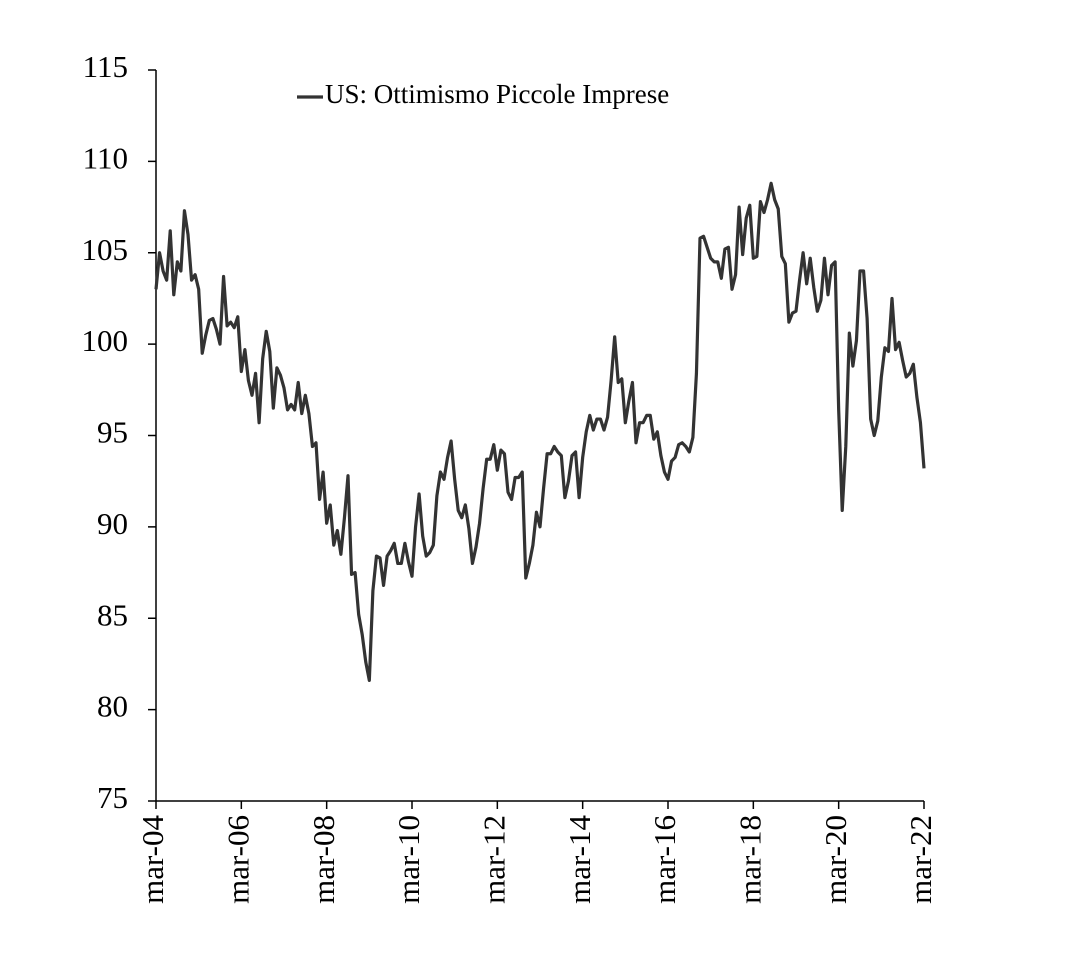  I want to click on x-tick-label: mar-20, so click(835, 859).